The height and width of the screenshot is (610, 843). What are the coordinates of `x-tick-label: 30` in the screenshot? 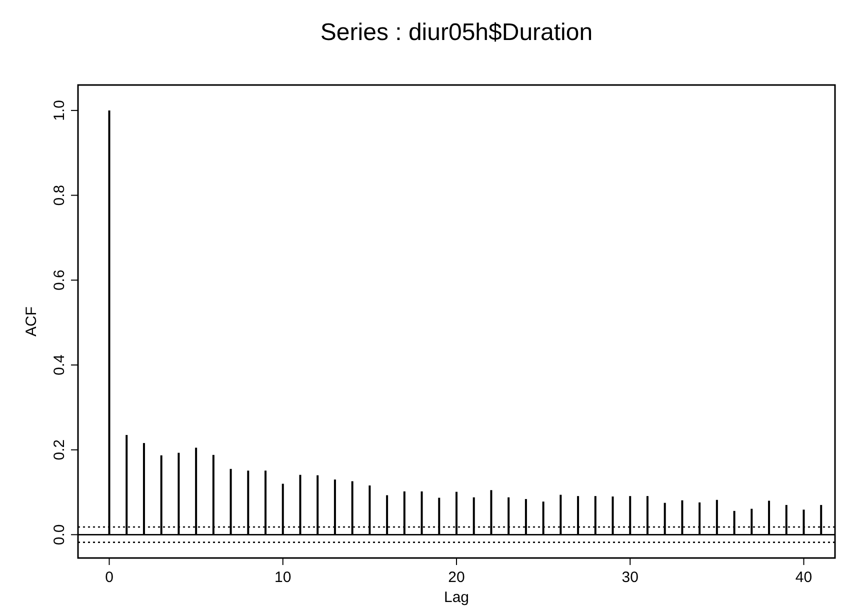 It's located at (630, 577).